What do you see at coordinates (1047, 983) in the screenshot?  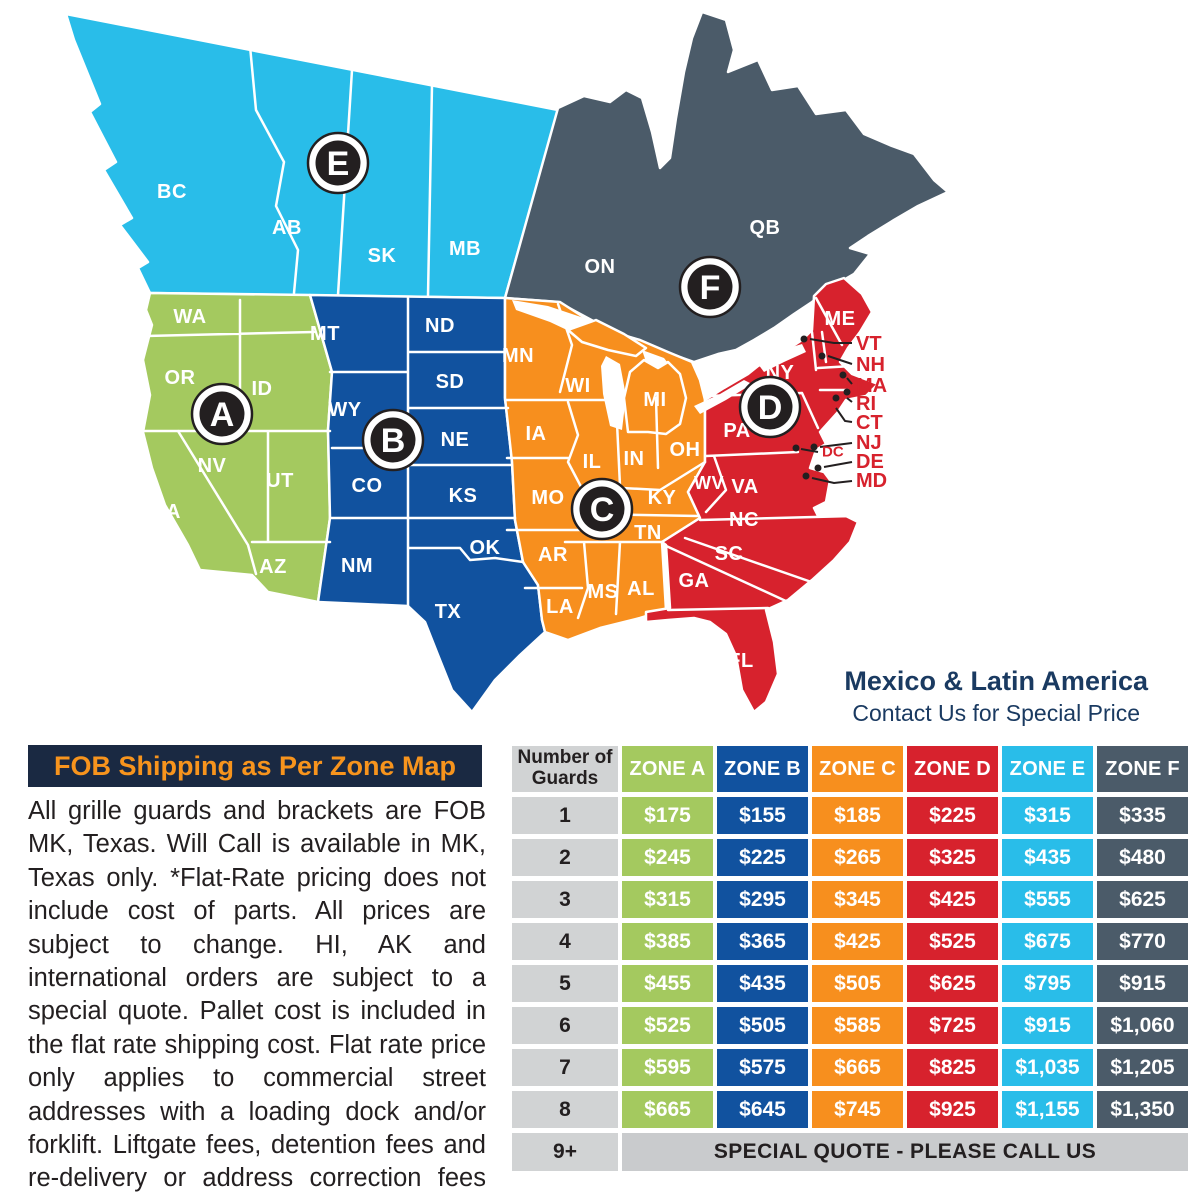 I see `price-cell: $795` at bounding box center [1047, 983].